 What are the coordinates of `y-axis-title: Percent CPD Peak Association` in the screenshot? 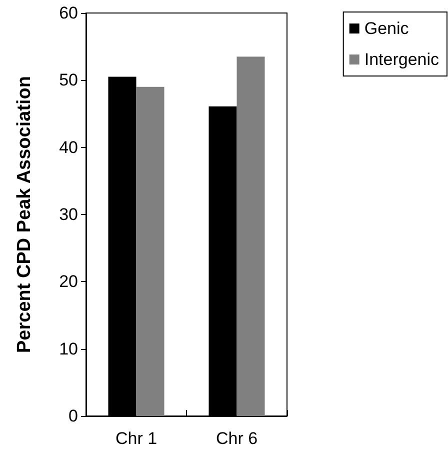 It's located at (24, 215).